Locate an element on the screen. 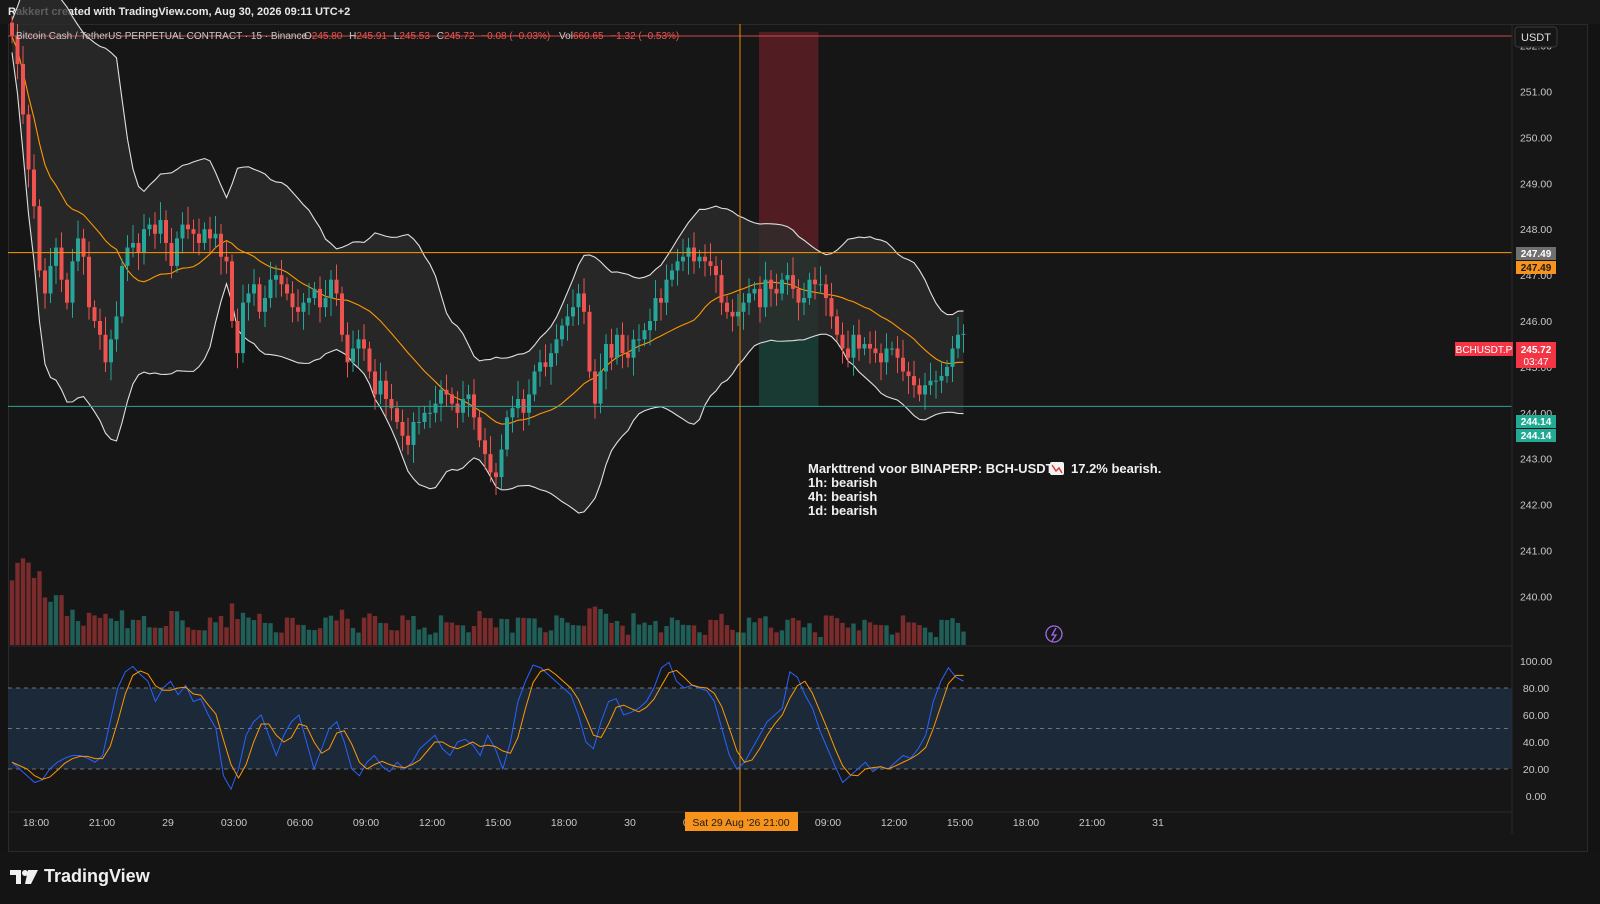 This screenshot has width=1600, height=904. legend-o-label: O is located at coordinates (308, 36).